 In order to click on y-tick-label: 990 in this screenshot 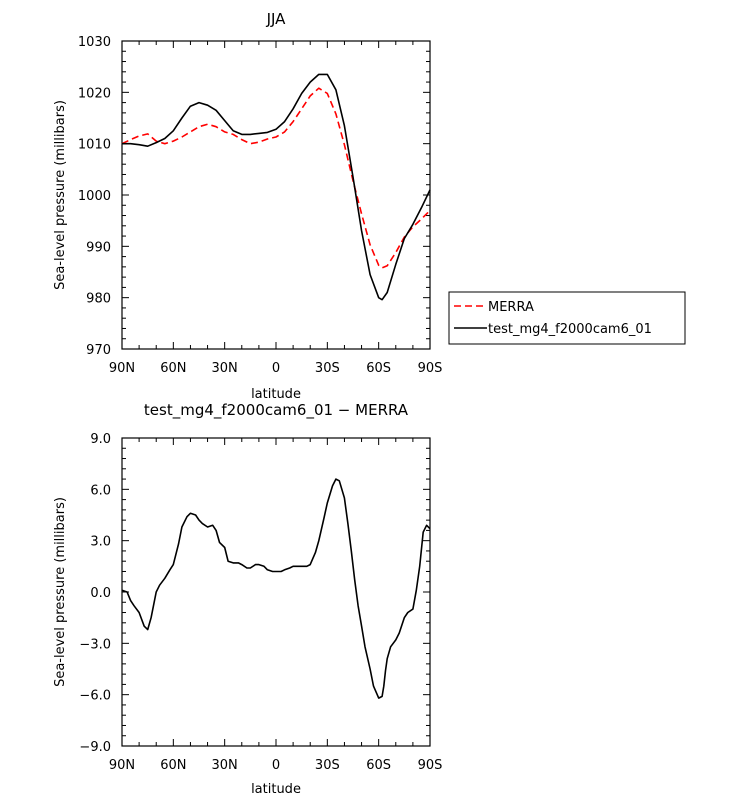, I will do `click(98, 247)`.